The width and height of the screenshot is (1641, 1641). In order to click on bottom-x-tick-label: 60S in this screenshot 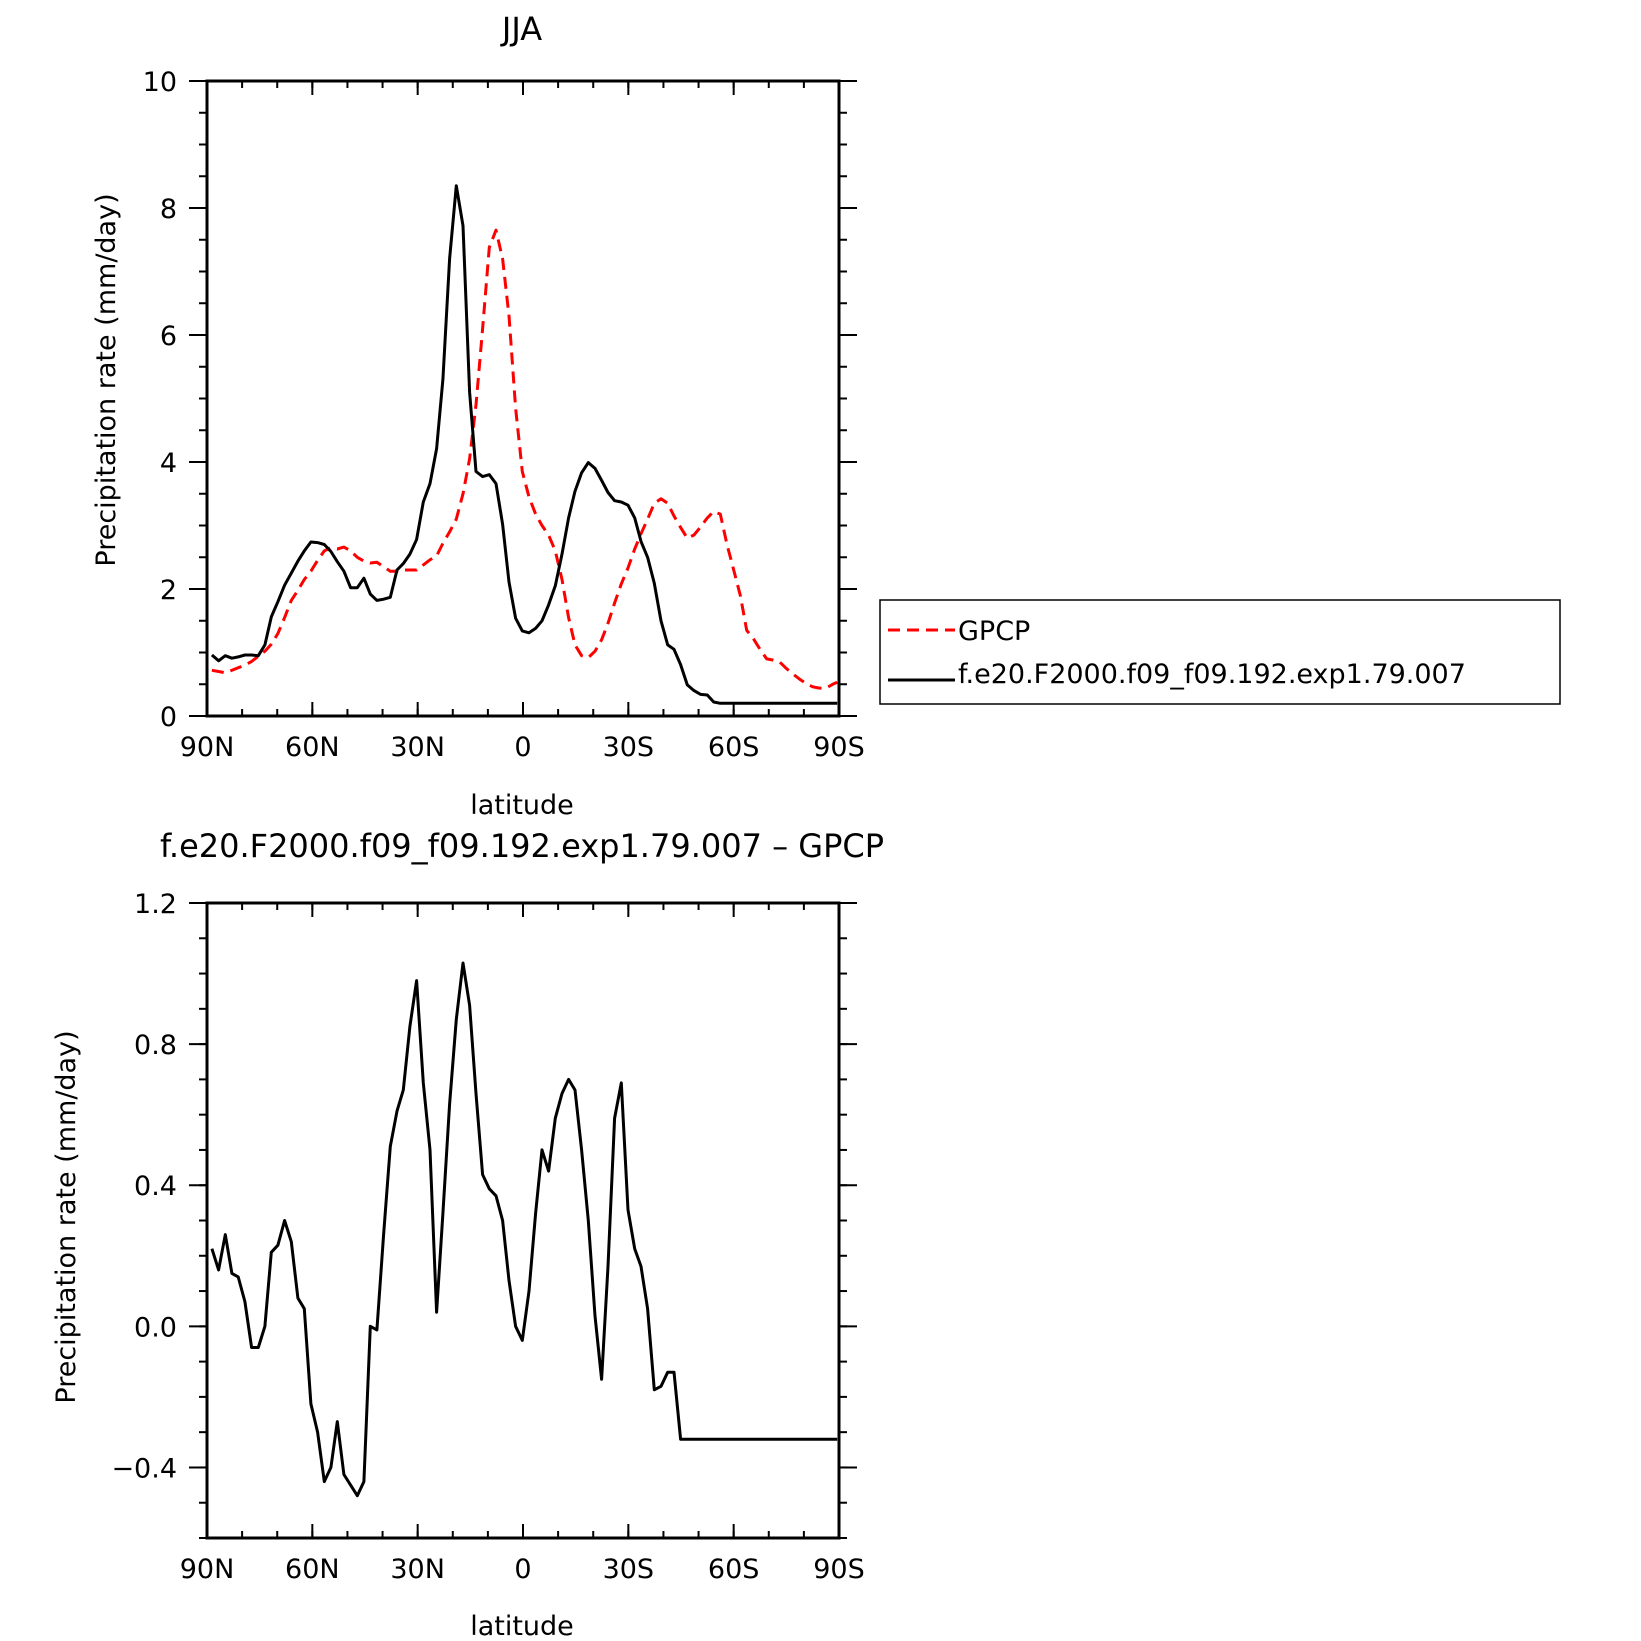, I will do `click(734, 1569)`.